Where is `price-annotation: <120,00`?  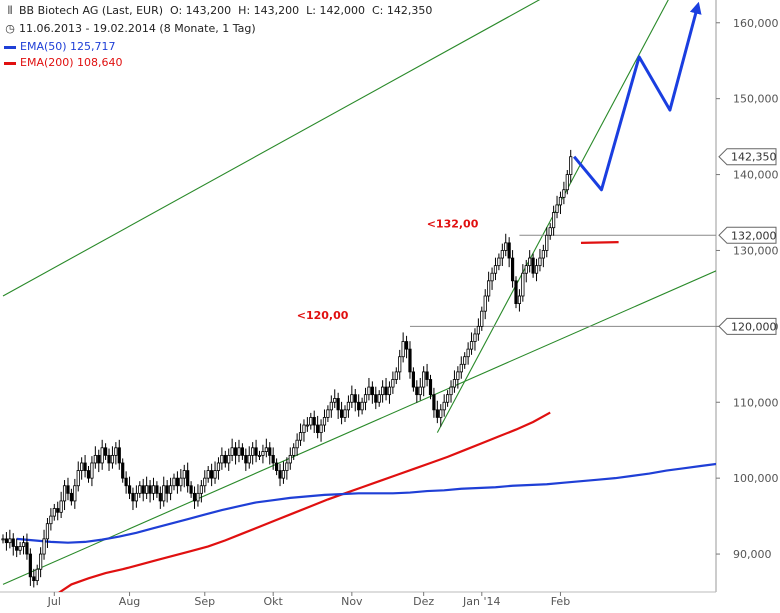
price-annotation: <120,00 is located at coordinates (323, 315).